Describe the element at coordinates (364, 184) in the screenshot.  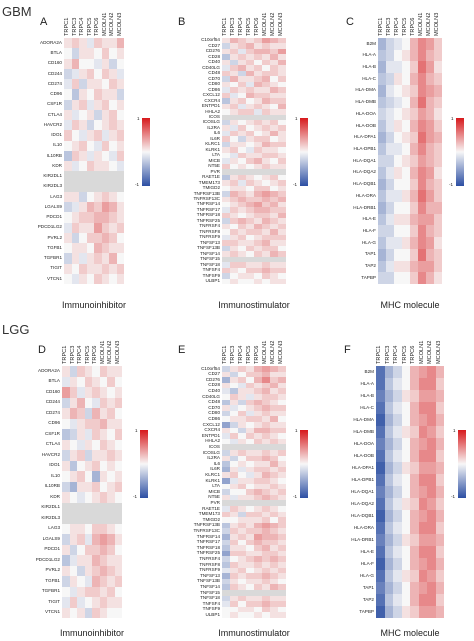
I see `panel-c-row-label: HLA-DQB1` at that location.